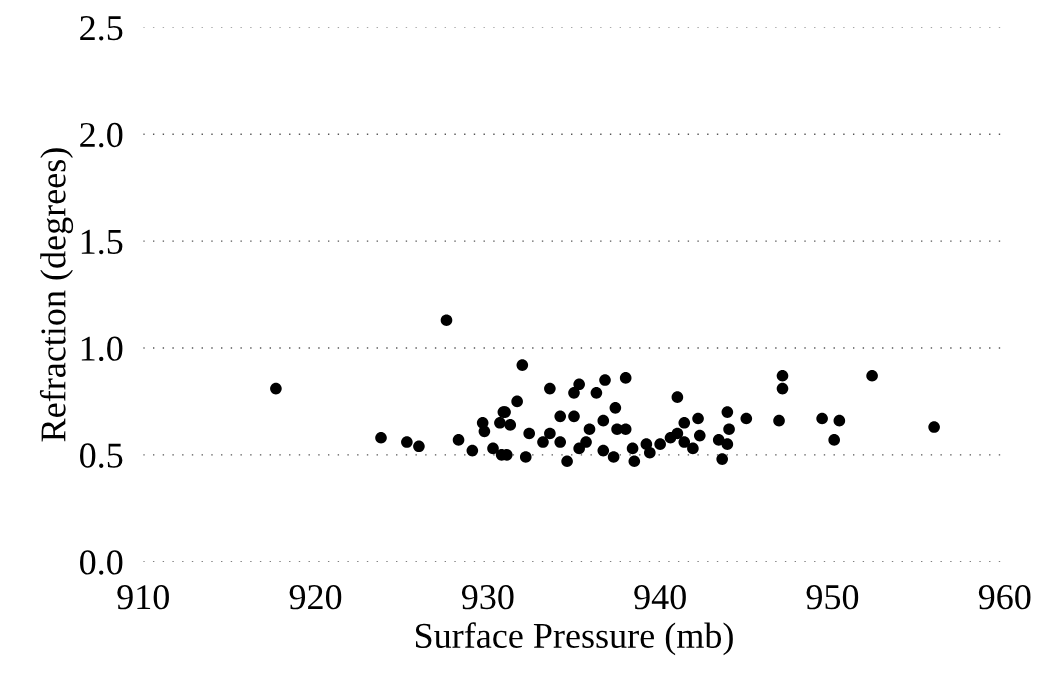 This screenshot has height=685, width=1061. I want to click on y-tick-label: 0.0, so click(101, 562).